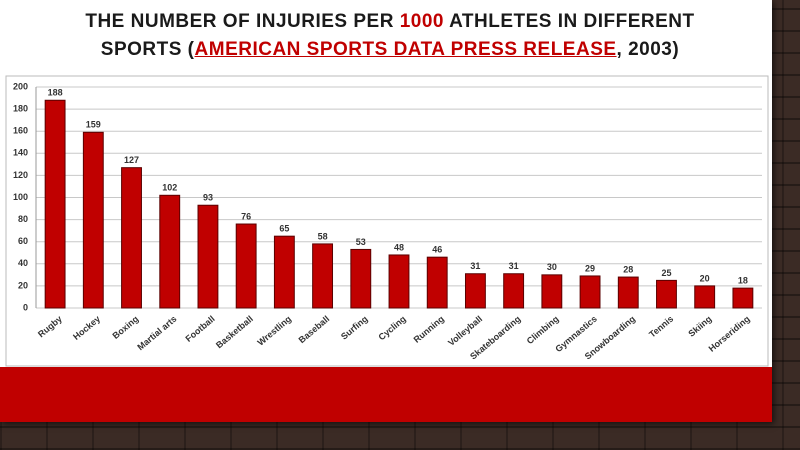 This screenshot has height=450, width=800. What do you see at coordinates (20, 175) in the screenshot?
I see `y-tick-label: 120` at bounding box center [20, 175].